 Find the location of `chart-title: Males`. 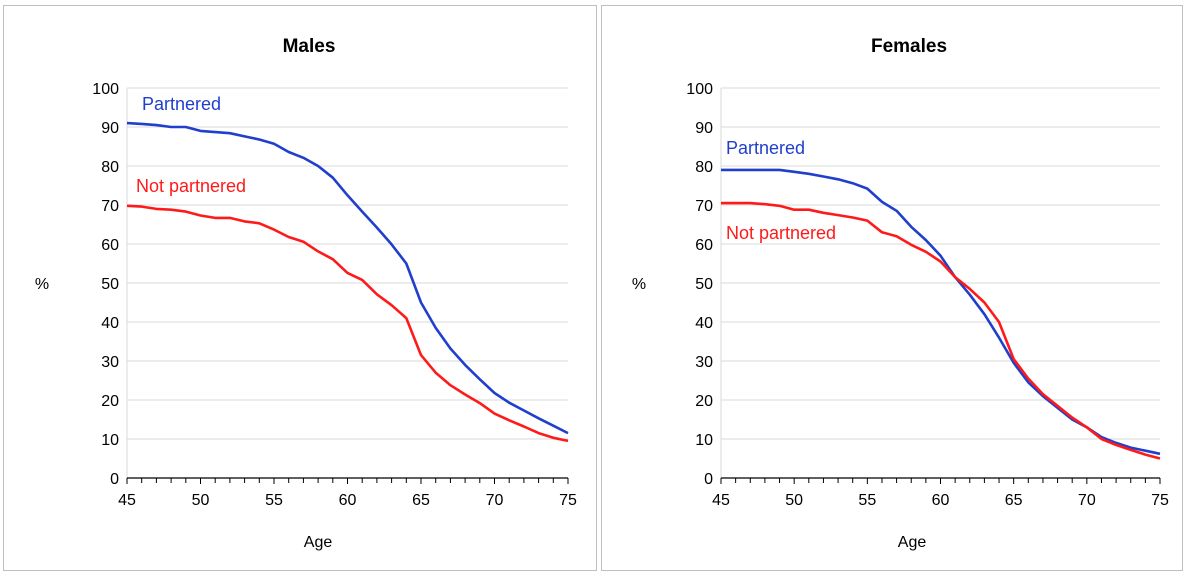

chart-title: Males is located at coordinates (309, 46).